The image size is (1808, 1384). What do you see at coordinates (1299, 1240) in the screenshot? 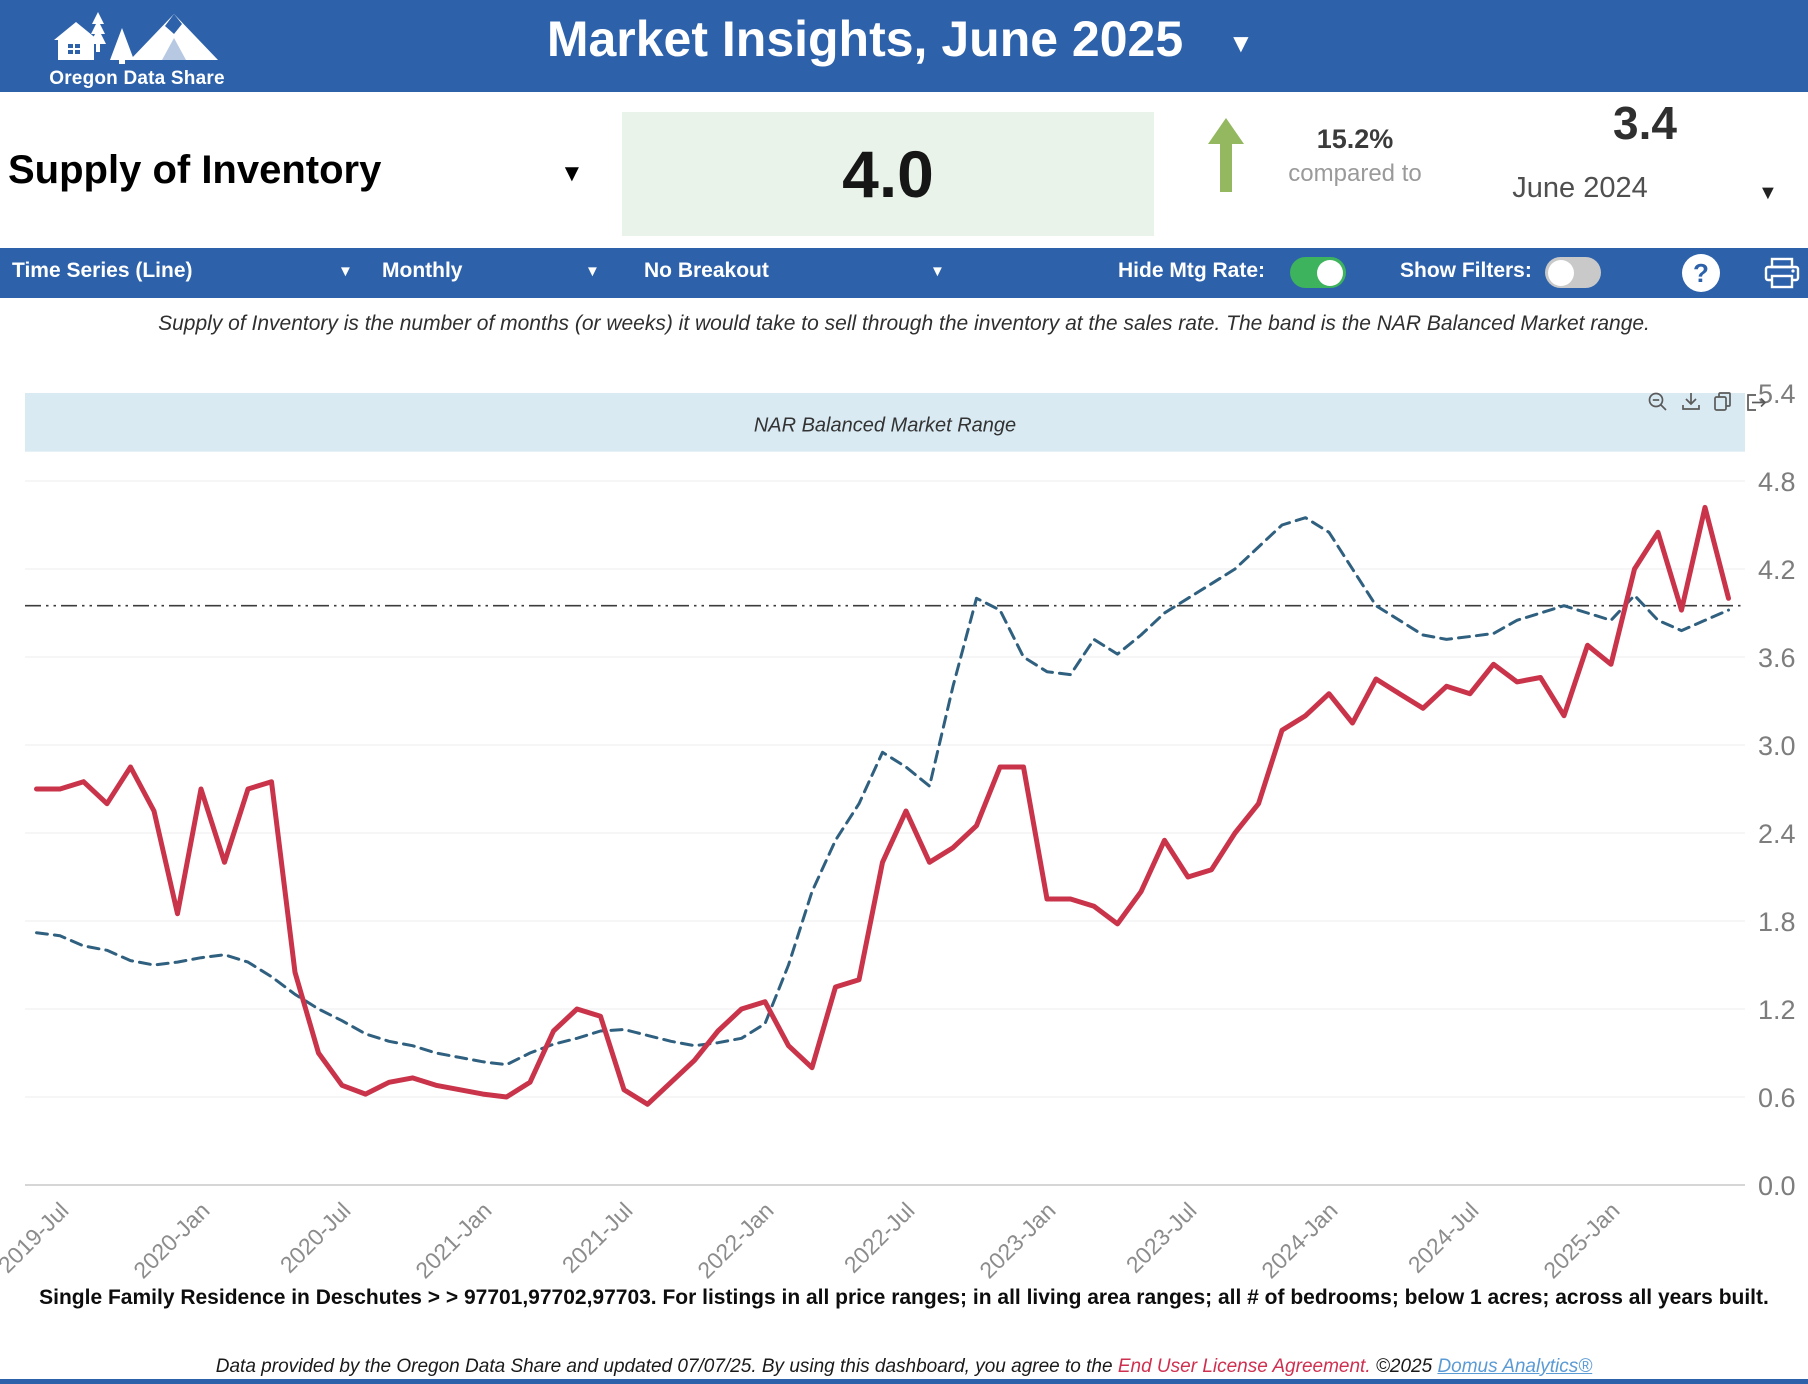
I see `svg-text: 2024-Jan` at bounding box center [1299, 1240].